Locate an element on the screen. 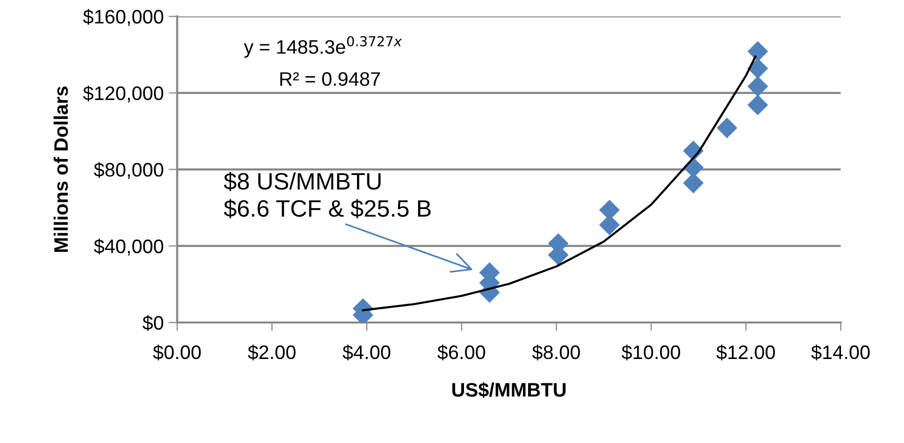  x-tick-label: $4.00 is located at coordinates (366, 352).